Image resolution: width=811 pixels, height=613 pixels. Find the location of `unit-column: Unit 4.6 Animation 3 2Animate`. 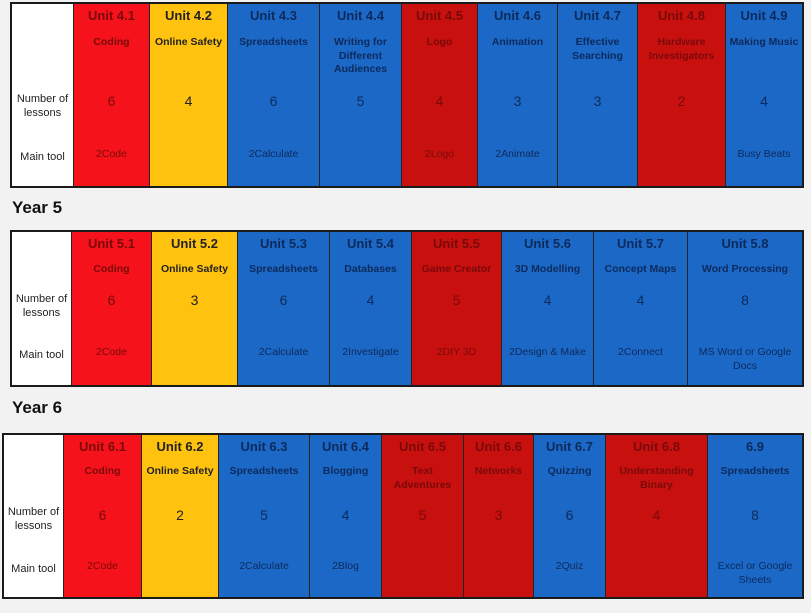

unit-column: Unit 4.6 Animation 3 2Animate is located at coordinates (518, 95).